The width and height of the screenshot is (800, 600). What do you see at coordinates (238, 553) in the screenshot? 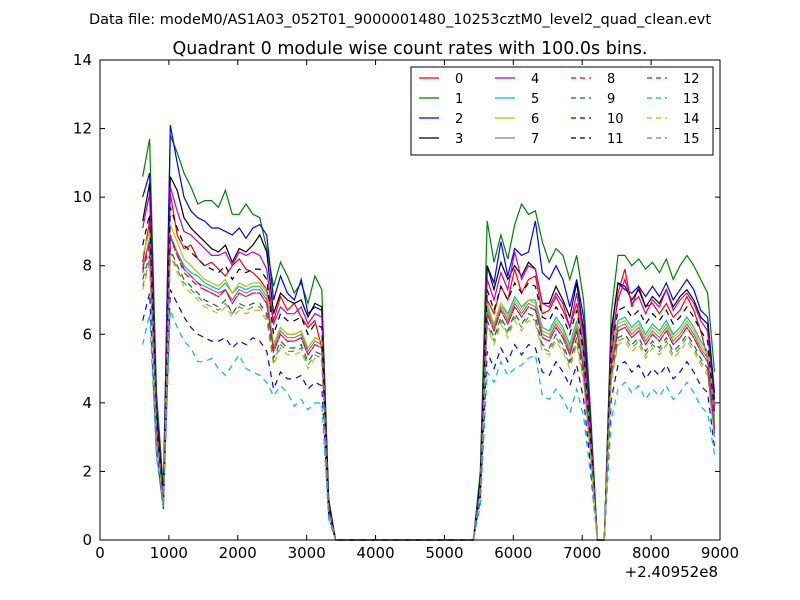
I see `x-tick-label-2: 2000` at bounding box center [238, 553].